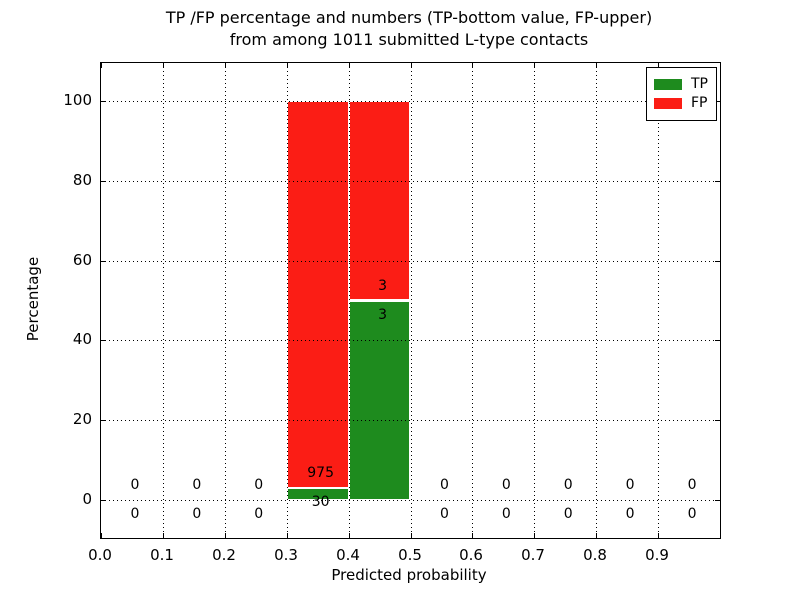  I want to click on y-tick-label: 60, so click(82, 260).